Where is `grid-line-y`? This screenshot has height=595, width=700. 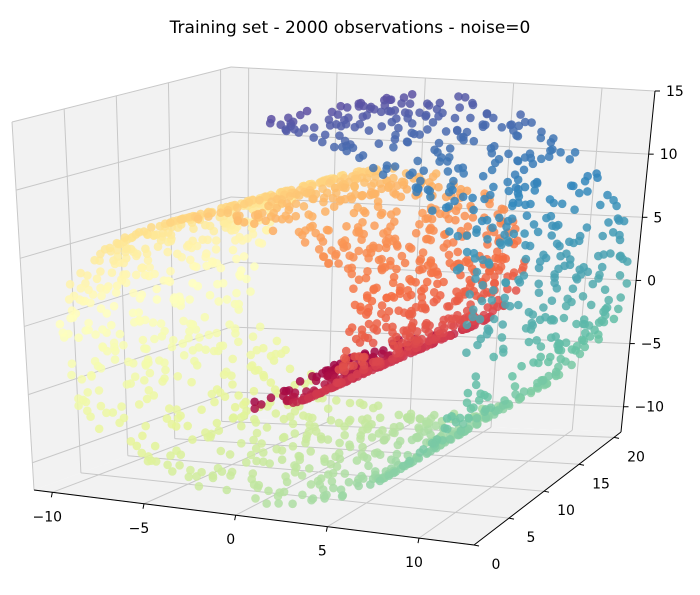
grid-line-y is located at coordinates (221, 245).